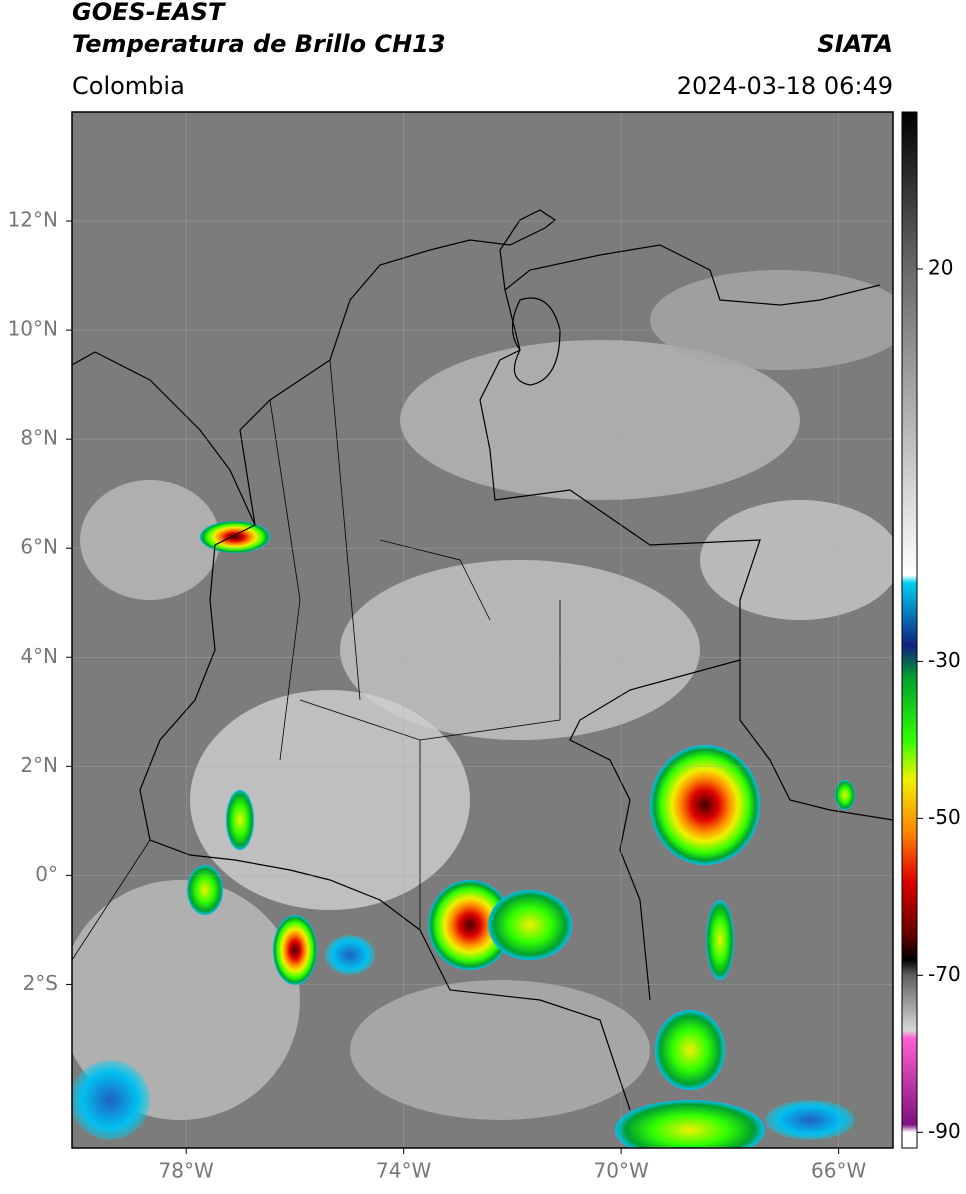  What do you see at coordinates (944, 974) in the screenshot?
I see `colorbar-tick-label: -70` at bounding box center [944, 974].